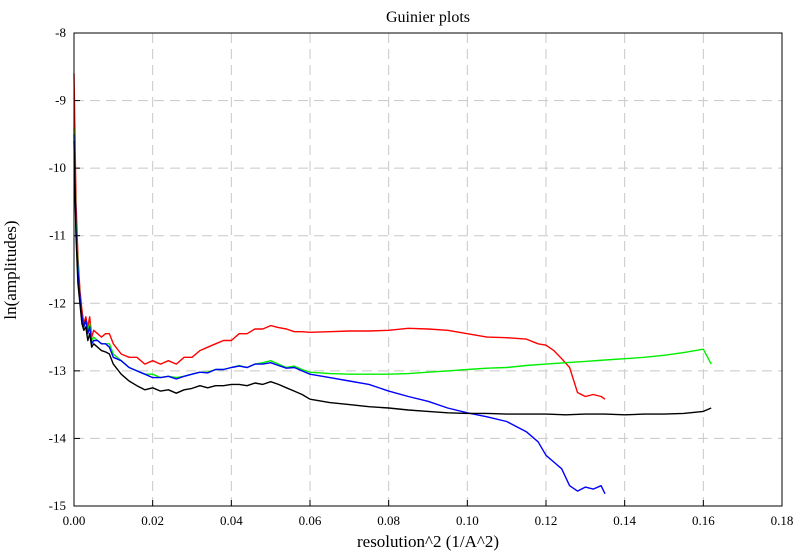 This screenshot has width=800, height=551. What do you see at coordinates (310, 520) in the screenshot?
I see `x-tick-label: 0.06` at bounding box center [310, 520].